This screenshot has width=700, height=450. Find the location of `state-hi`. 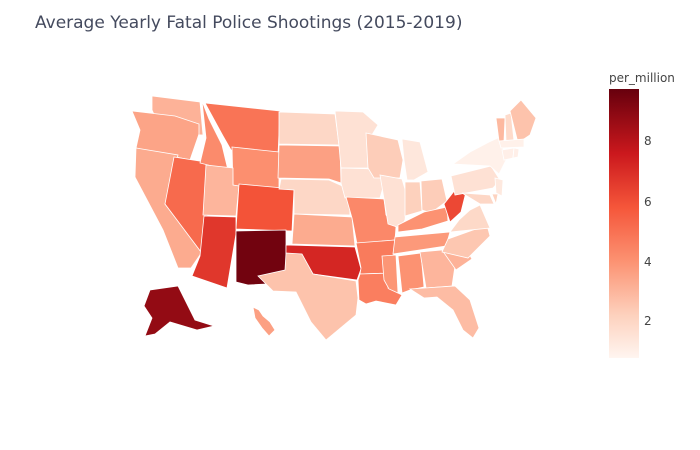

state-hi is located at coordinates (264, 321).